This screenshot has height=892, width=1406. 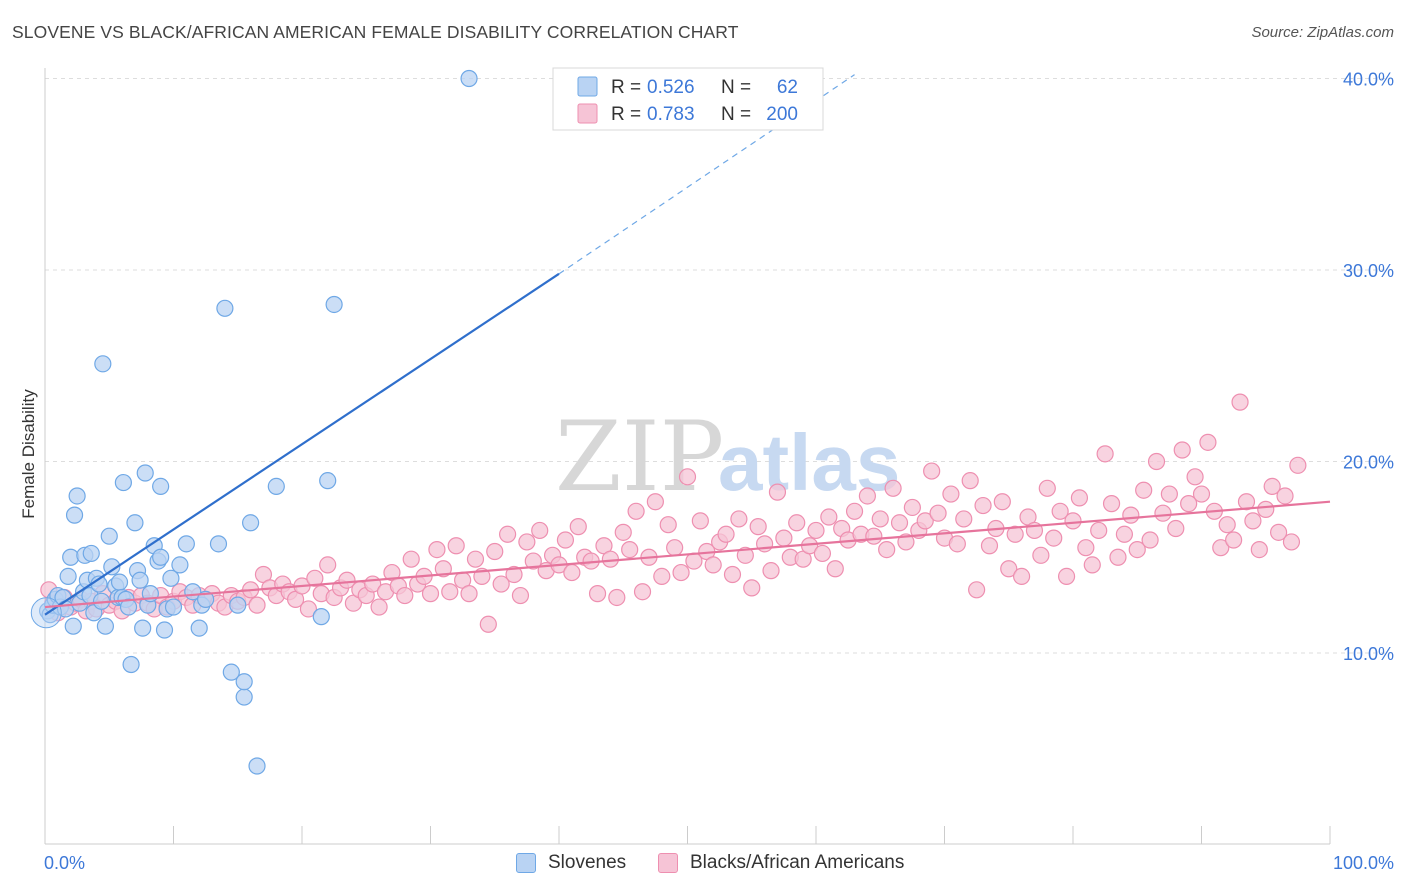 I want to click on legend-swatch-blacks, so click(x=587, y=113).